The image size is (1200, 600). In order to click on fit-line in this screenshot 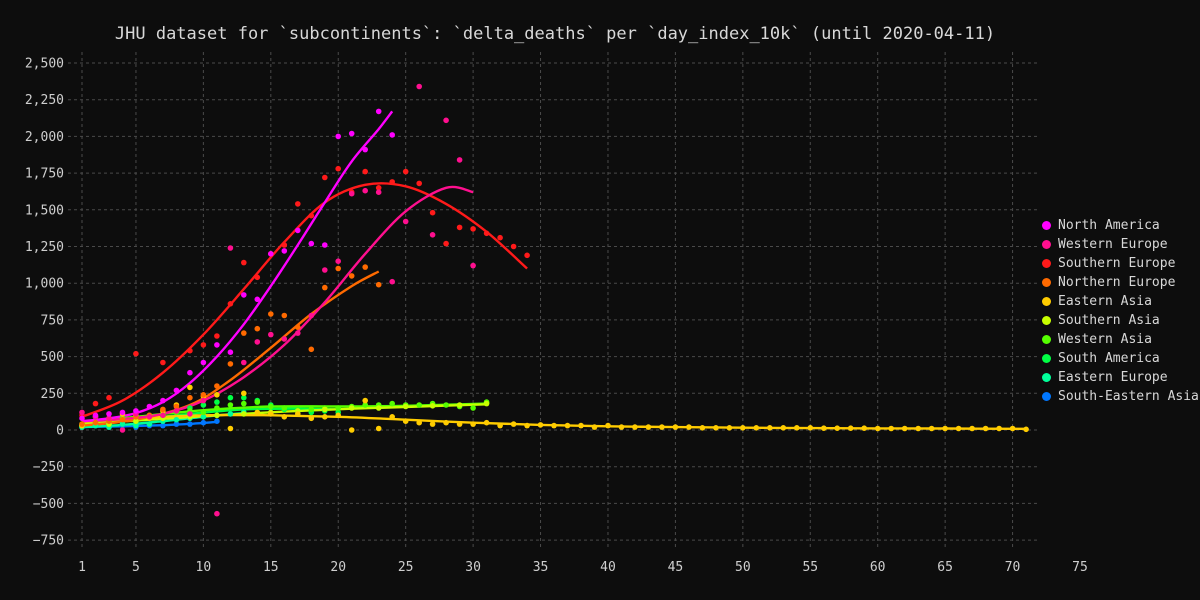, I will do `click(304, 300)`.